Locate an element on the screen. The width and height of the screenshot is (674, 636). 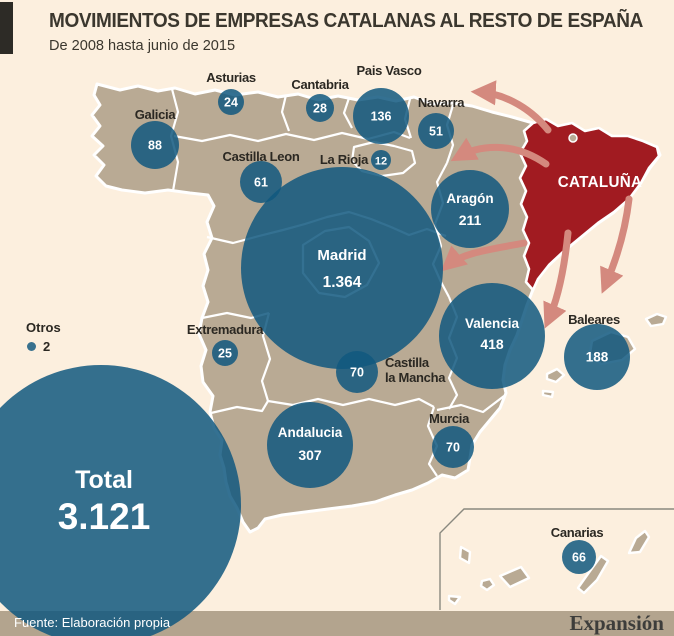
bubble-asturias-value: 24 is located at coordinates (231, 103).